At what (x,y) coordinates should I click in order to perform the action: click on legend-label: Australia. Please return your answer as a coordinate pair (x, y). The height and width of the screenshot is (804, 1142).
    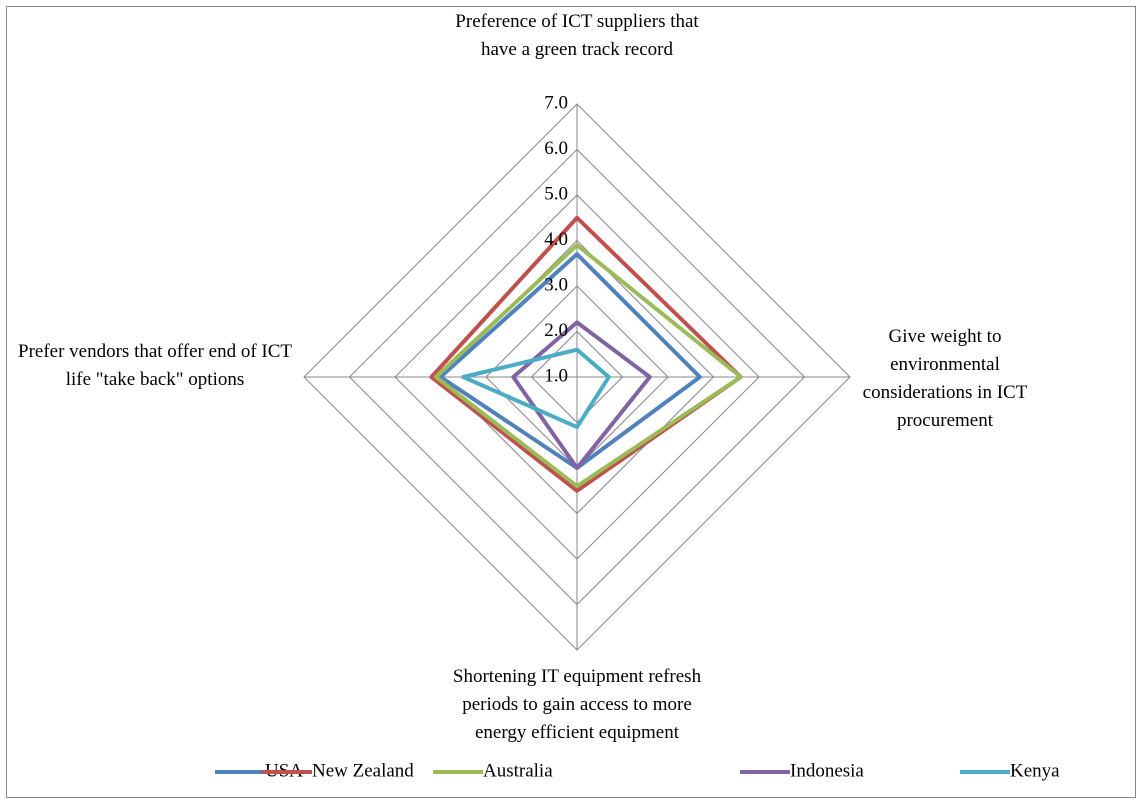
    Looking at the image, I should click on (518, 770).